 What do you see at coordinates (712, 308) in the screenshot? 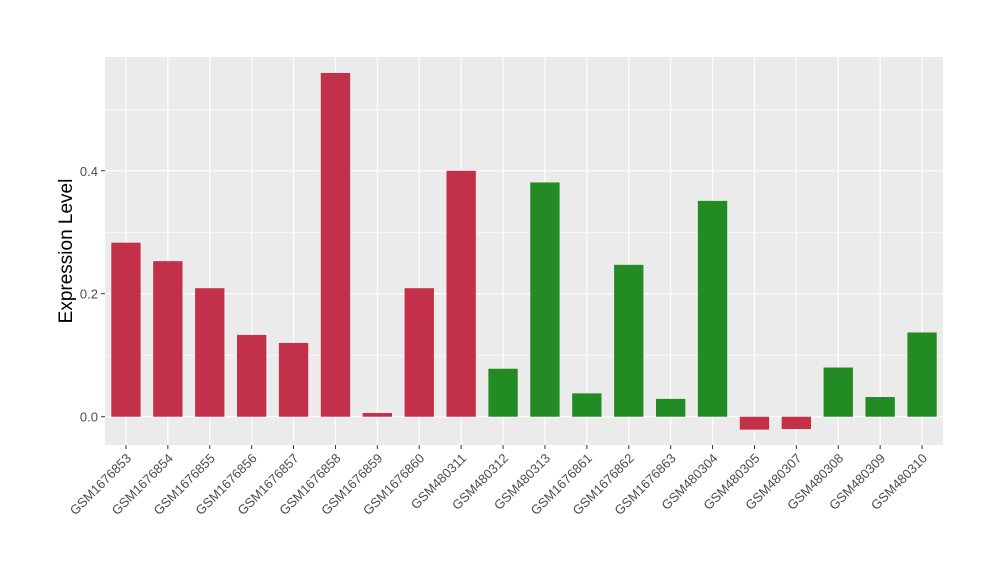
I see `bar-GSM480304` at bounding box center [712, 308].